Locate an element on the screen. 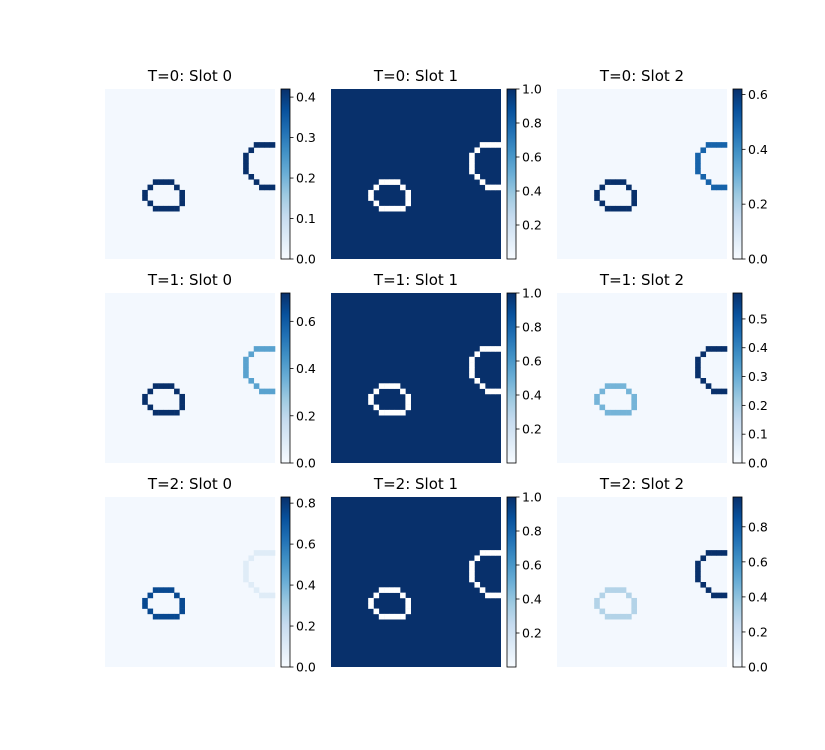 The width and height of the screenshot is (825, 750). heatmap-panel: T=0: Slot 0 0.0 0.1 0.2 0.3 0.4 is located at coordinates (210, 167).